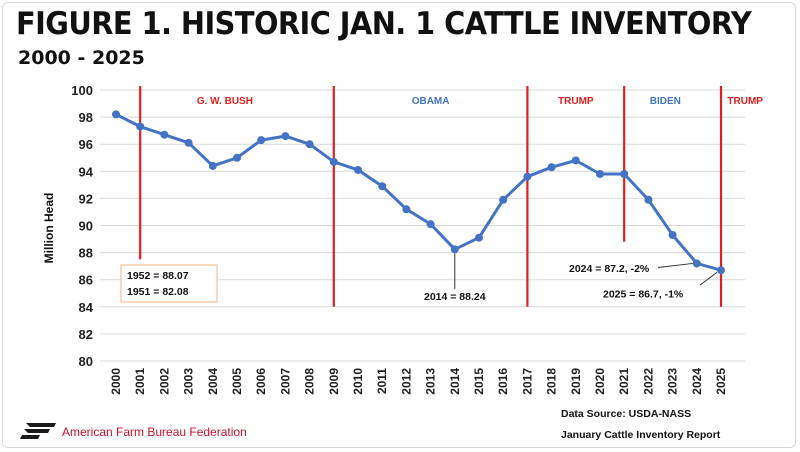  I want to click on box-line-1951: 1951 = 82.08, so click(158, 292).